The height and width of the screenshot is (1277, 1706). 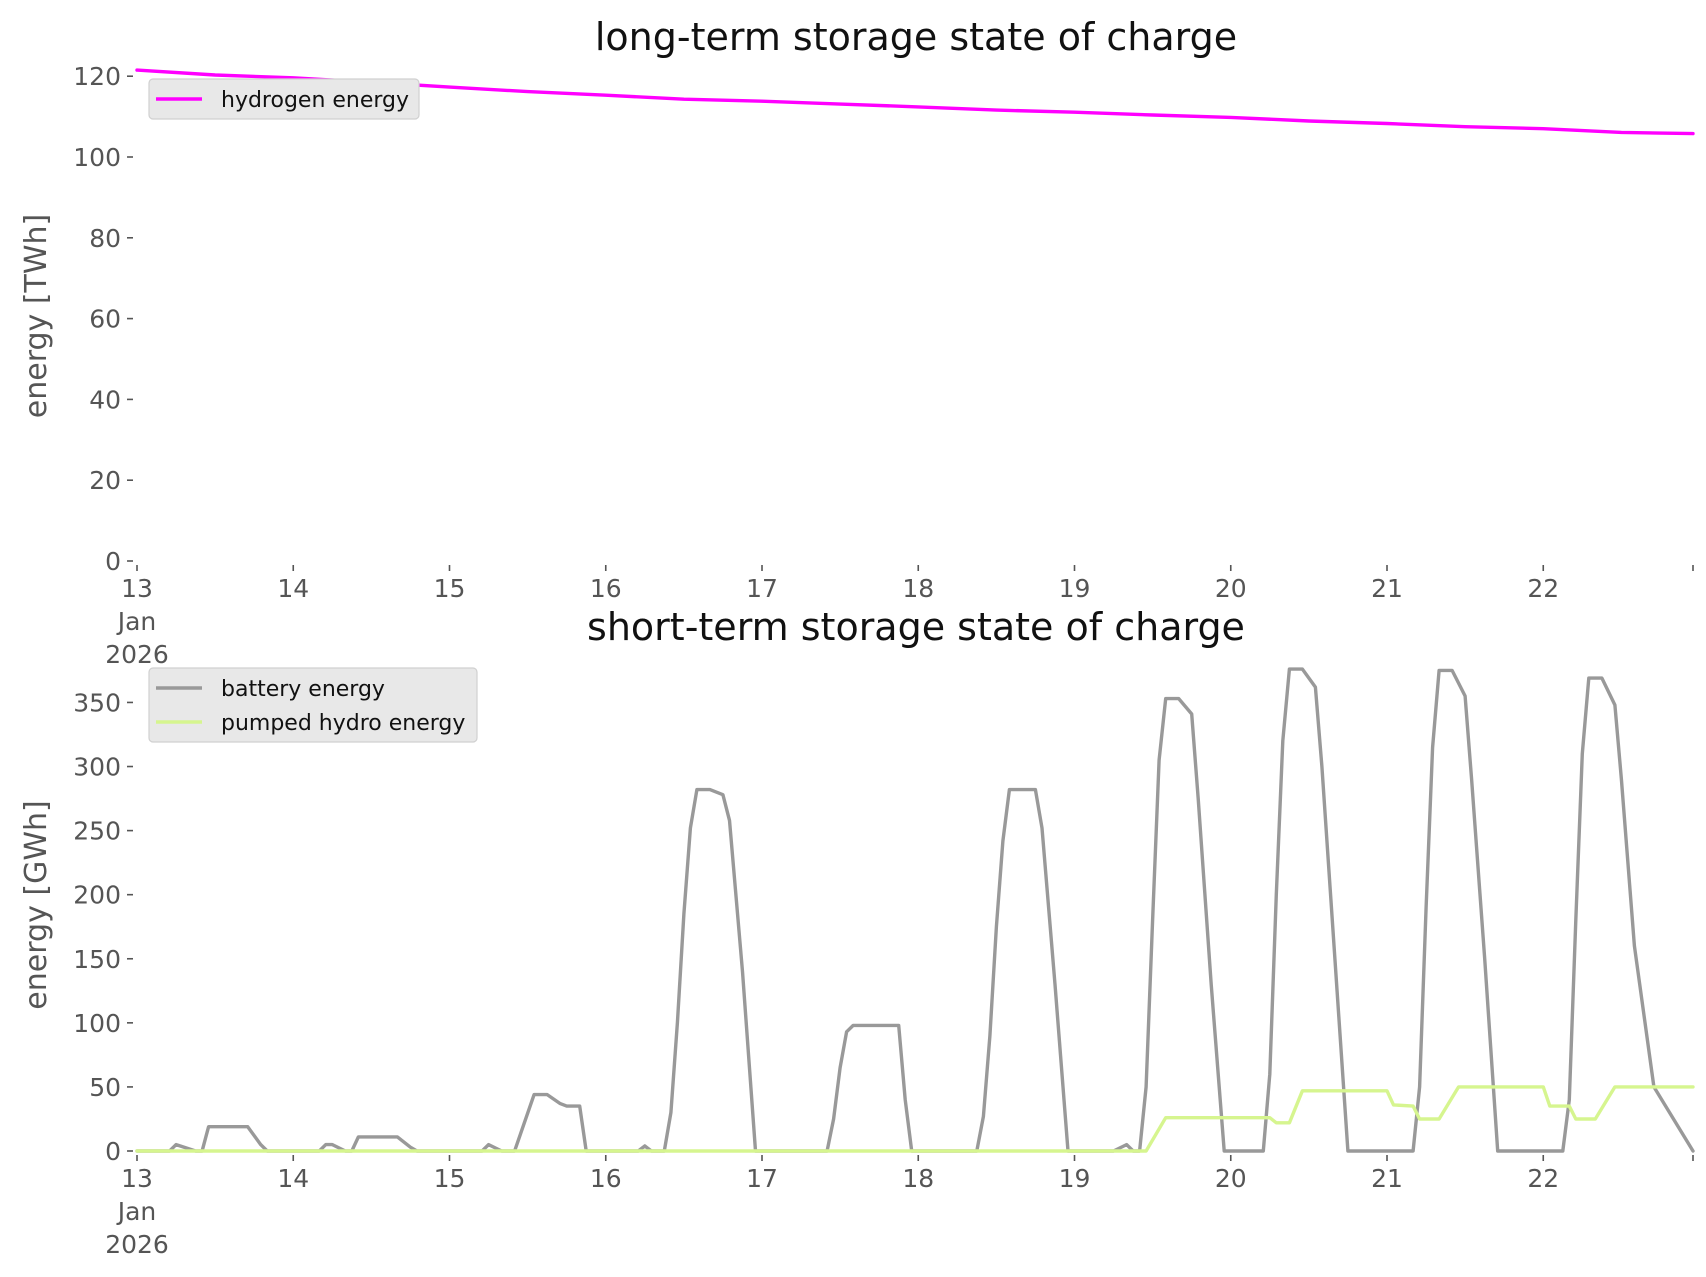 What do you see at coordinates (97, 702) in the screenshot?
I see `y-tick-label: 350` at bounding box center [97, 702].